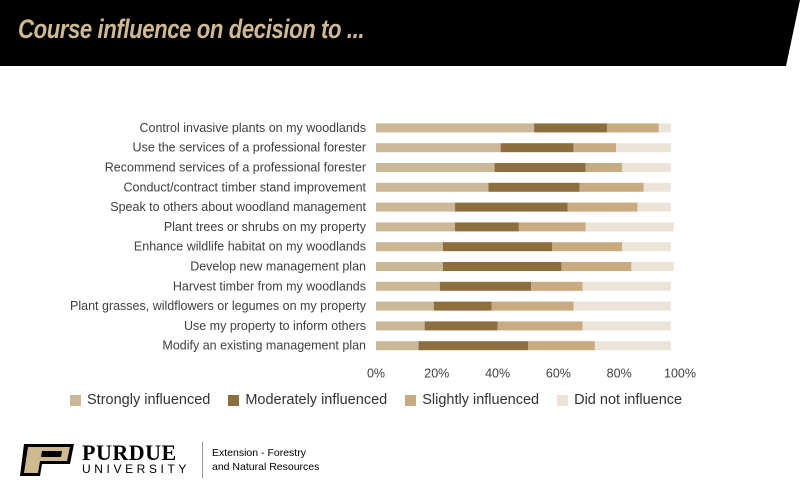 Image resolution: width=800 pixels, height=498 pixels. I want to click on banner-shape, so click(400, 33).